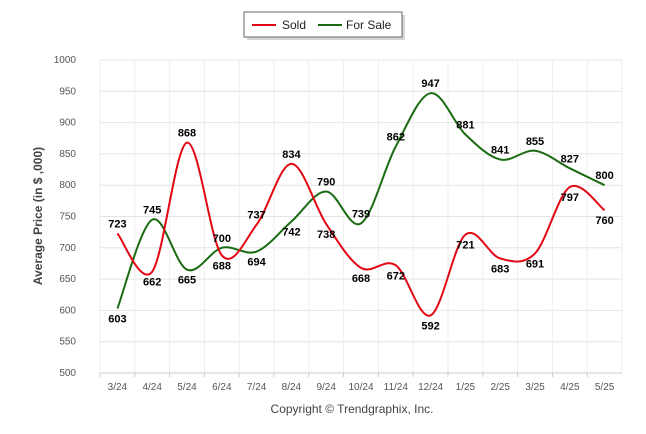 This screenshot has height=434, width=646. What do you see at coordinates (67, 248) in the screenshot?
I see `y-tick-label: 700` at bounding box center [67, 248].